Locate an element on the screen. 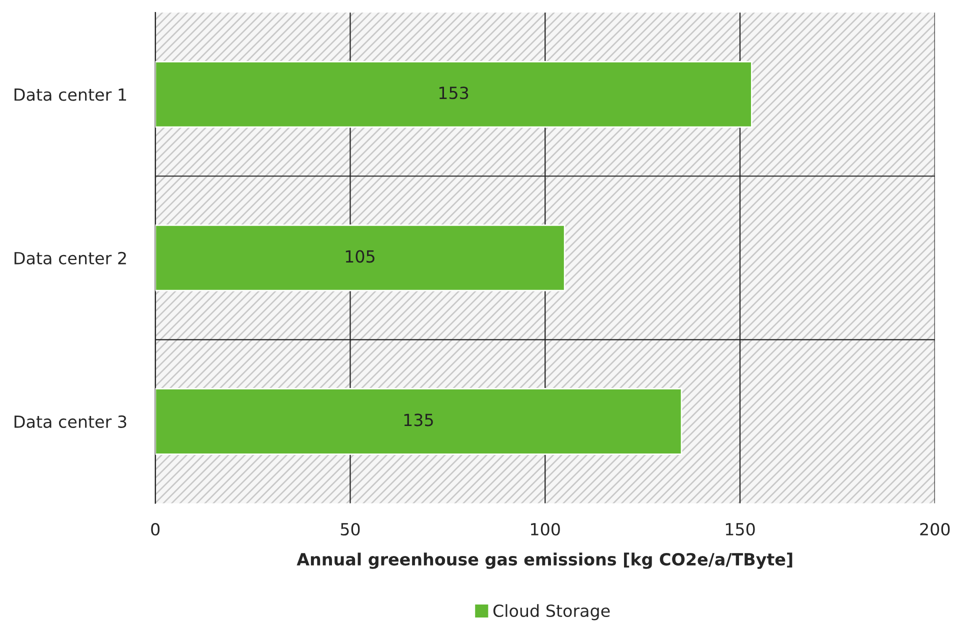 The width and height of the screenshot is (953, 629). data-label: 135 is located at coordinates (418, 420).